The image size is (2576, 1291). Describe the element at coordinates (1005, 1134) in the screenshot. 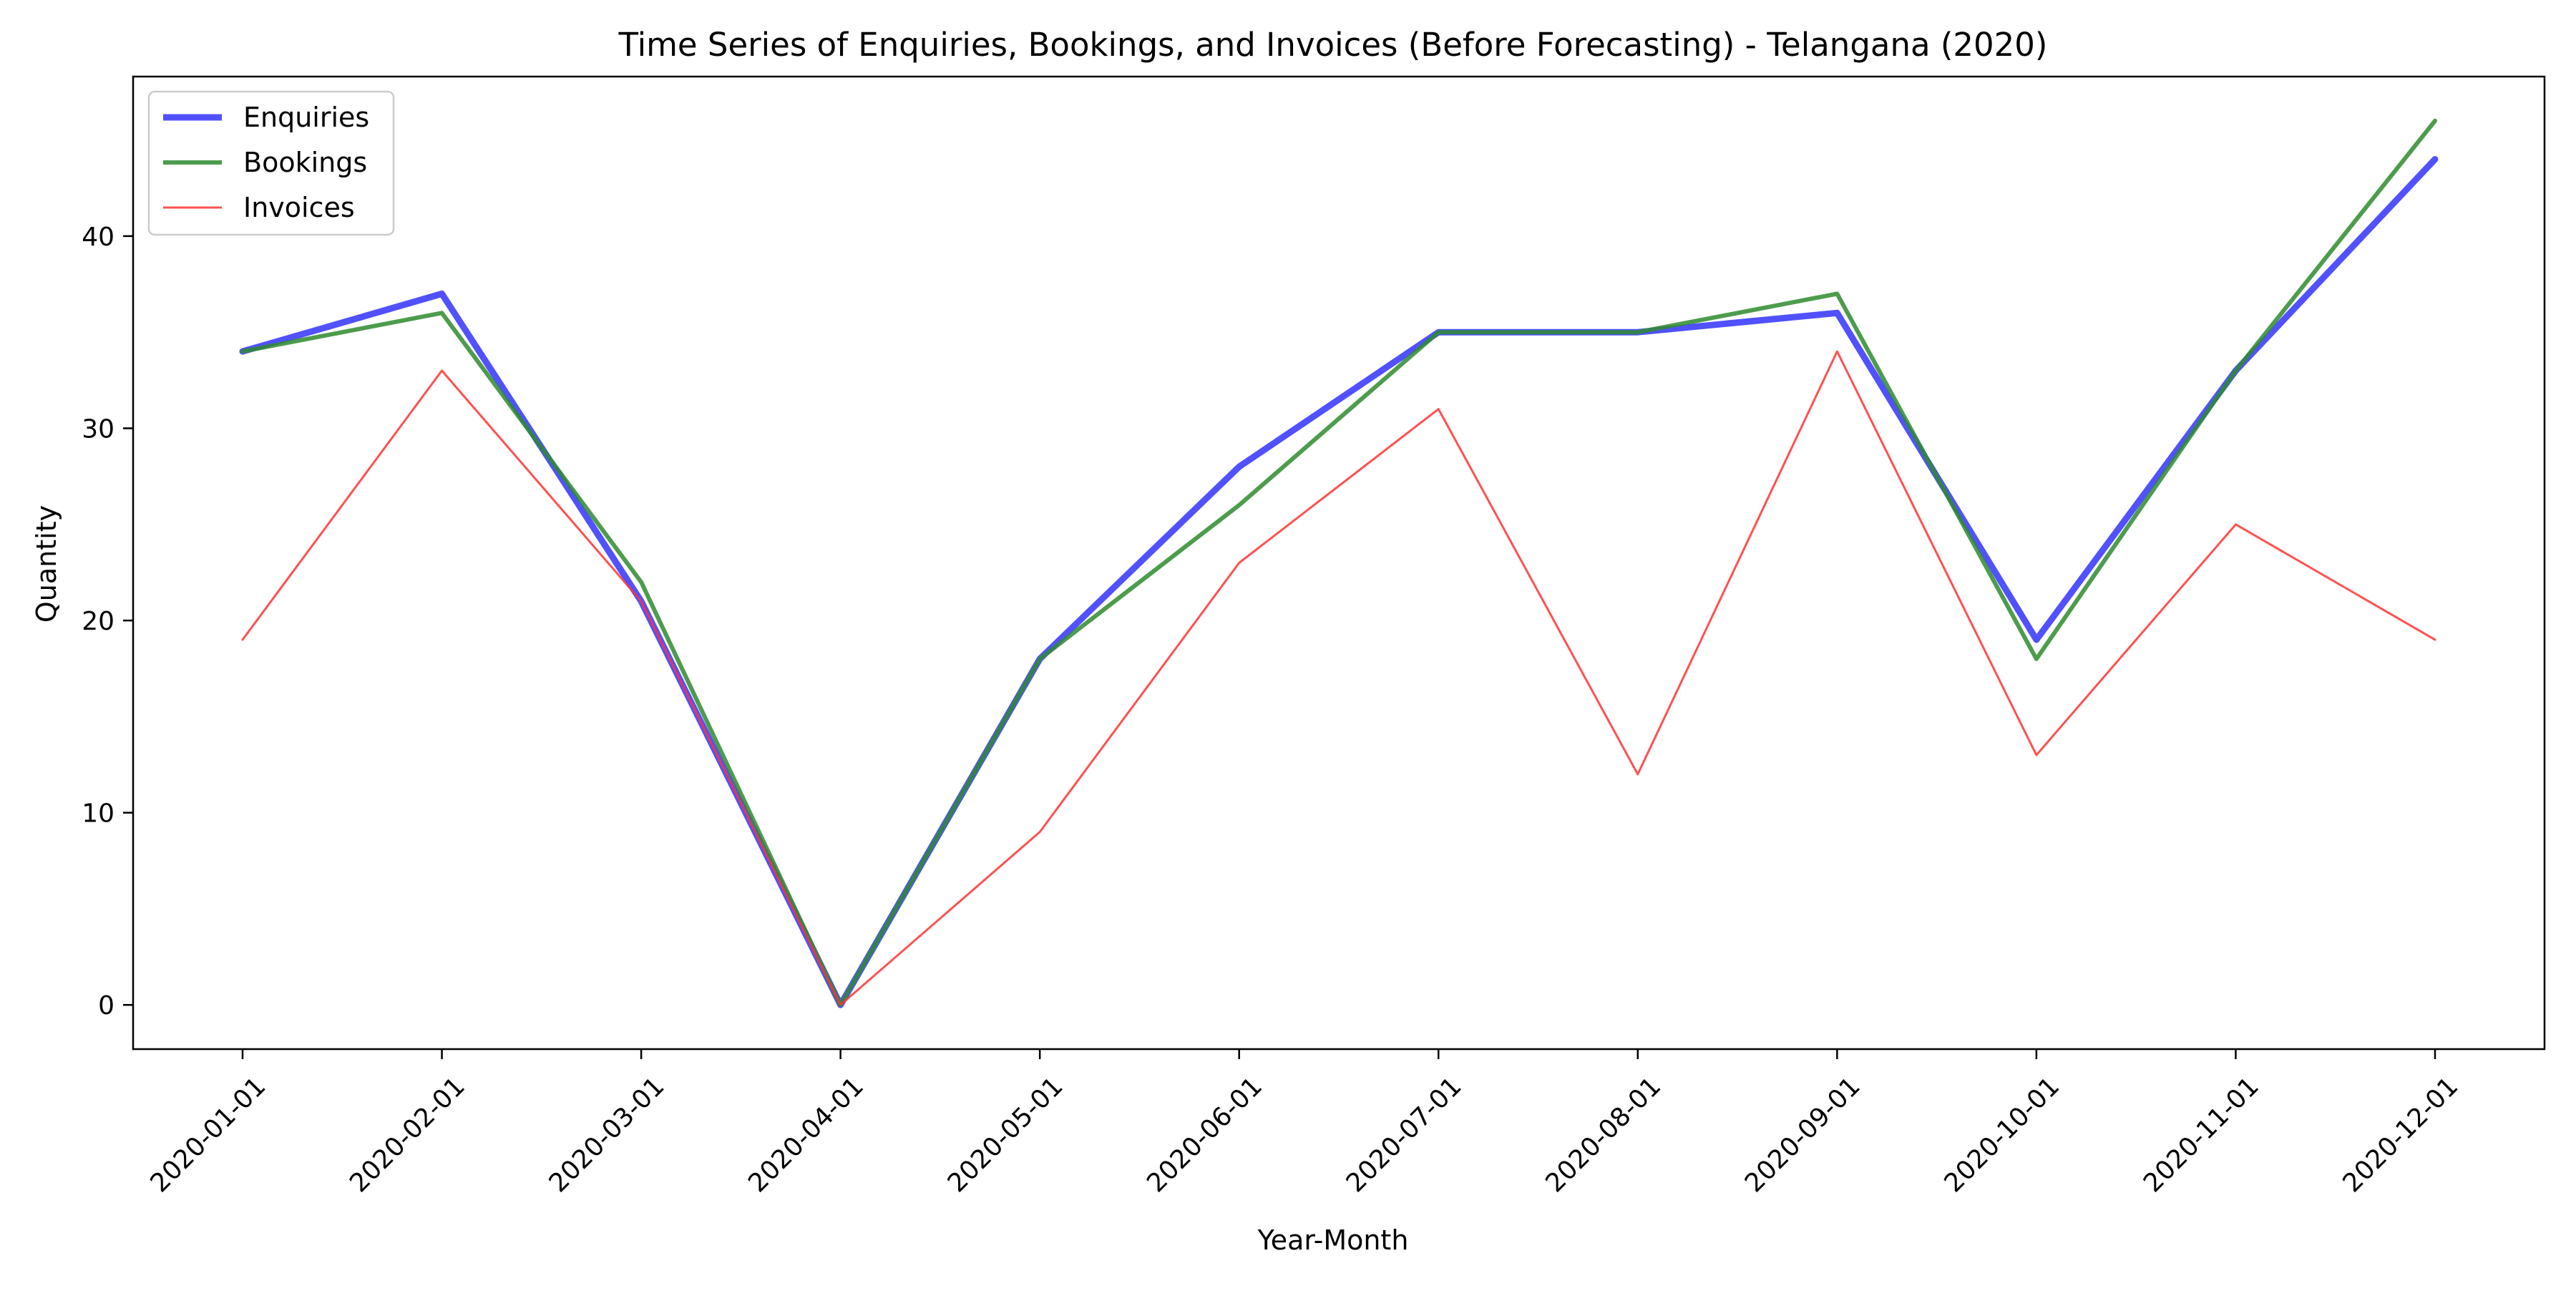

I see `x-tick-label: 2020-05-01` at that location.